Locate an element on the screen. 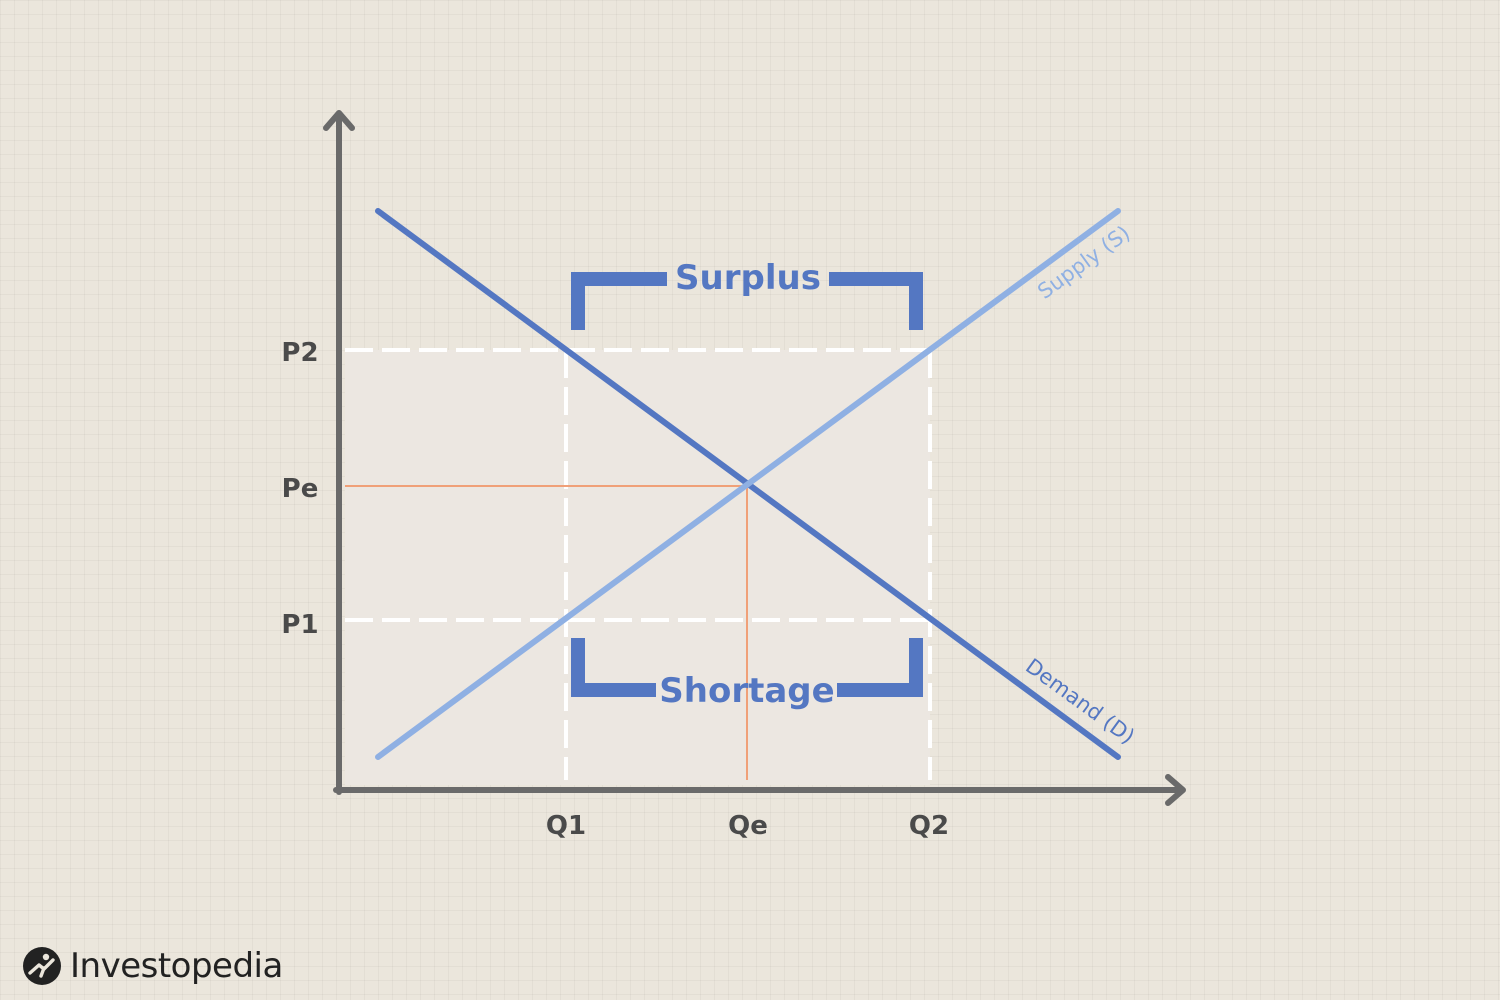  shortage-bracket-right is located at coordinates (880, 667).